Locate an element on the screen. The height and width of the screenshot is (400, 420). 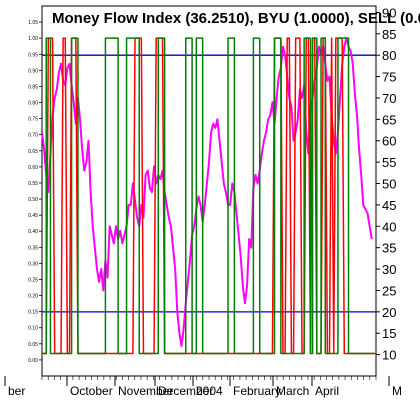
left-tick-label: 0.65 is located at coordinates (33, 152).